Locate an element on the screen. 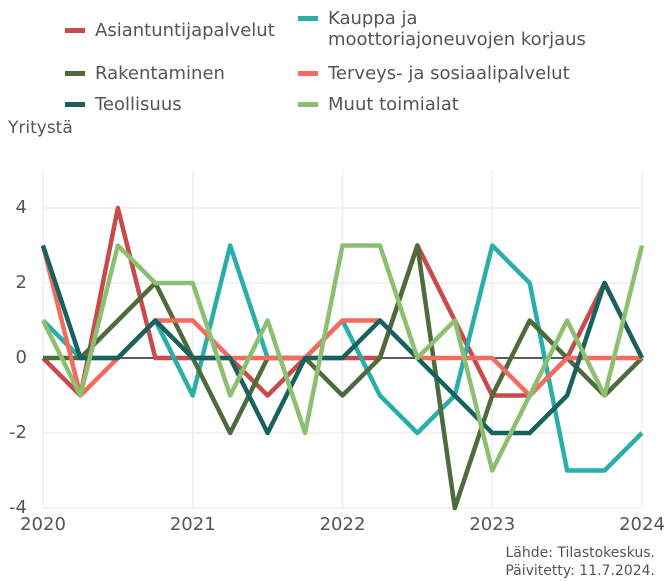 Image resolution: width=668 pixels, height=581 pixels. source: Lähde: Tilastokeskus. is located at coordinates (580, 553).